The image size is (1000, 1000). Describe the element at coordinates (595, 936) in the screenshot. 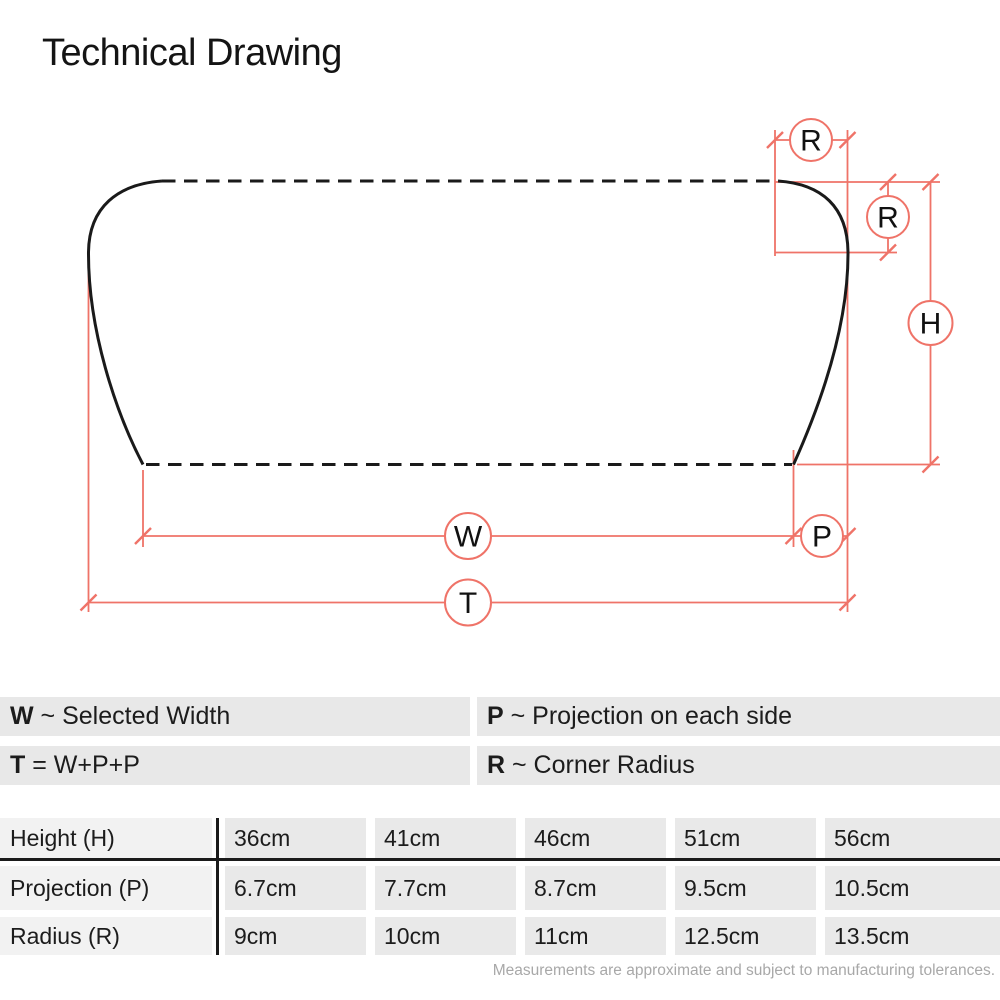

I see `table-cell: 11cm` at that location.